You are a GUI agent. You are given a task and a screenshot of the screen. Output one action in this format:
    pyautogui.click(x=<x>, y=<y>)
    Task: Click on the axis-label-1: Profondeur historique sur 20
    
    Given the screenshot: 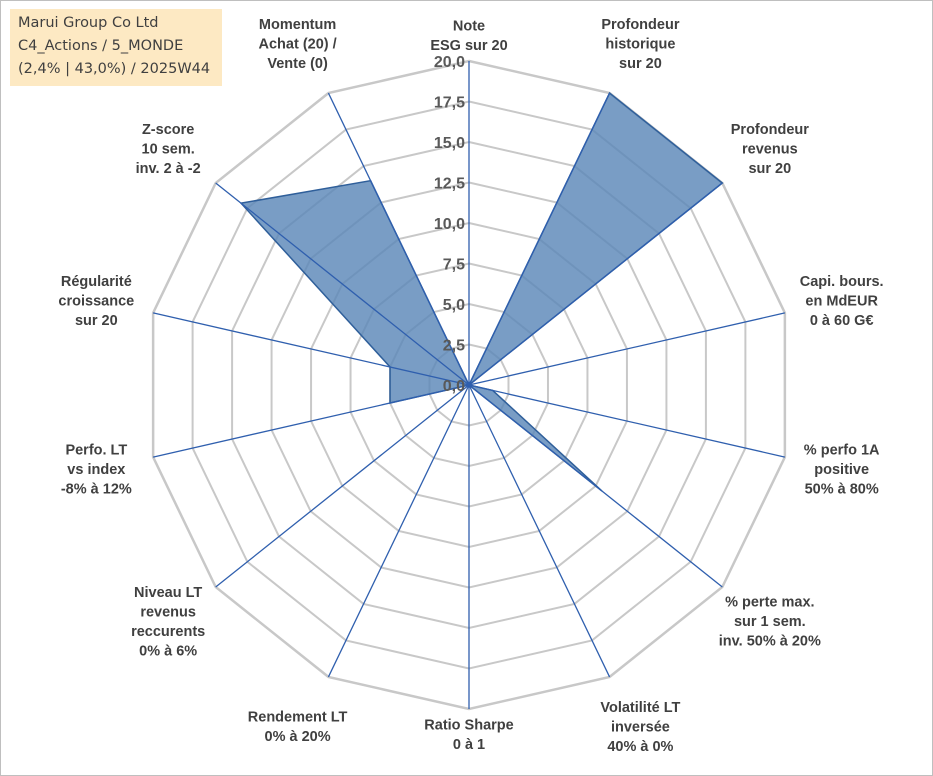 What is the action you would take?
    pyautogui.click(x=640, y=44)
    